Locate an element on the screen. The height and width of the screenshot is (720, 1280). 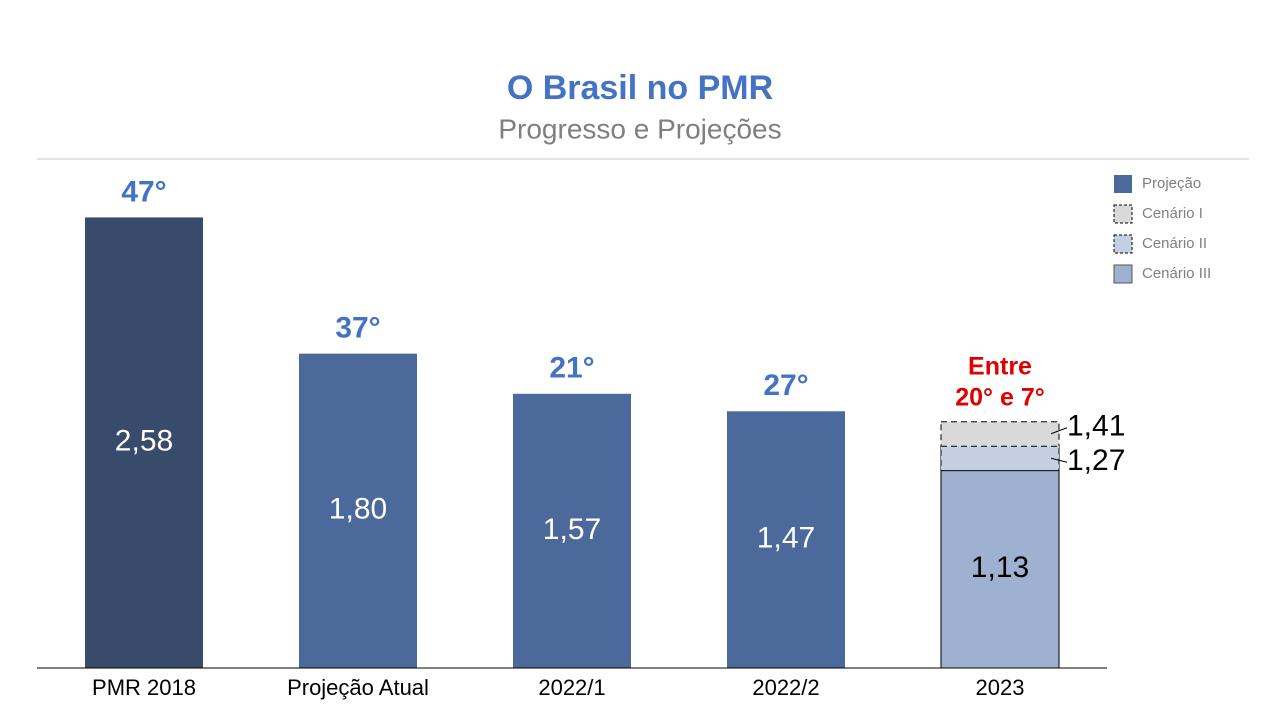
legend-label: Projeção is located at coordinates (1171, 183).